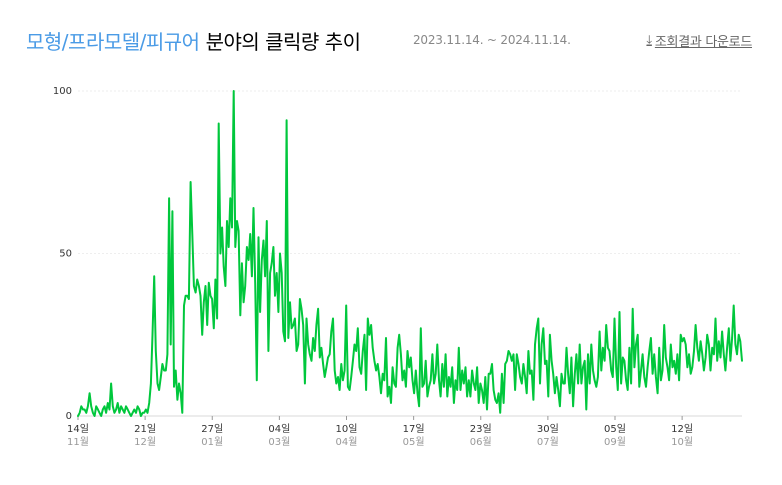  What do you see at coordinates (78, 429) in the screenshot?
I see `x-tick-day-label: 14일` at bounding box center [78, 429].